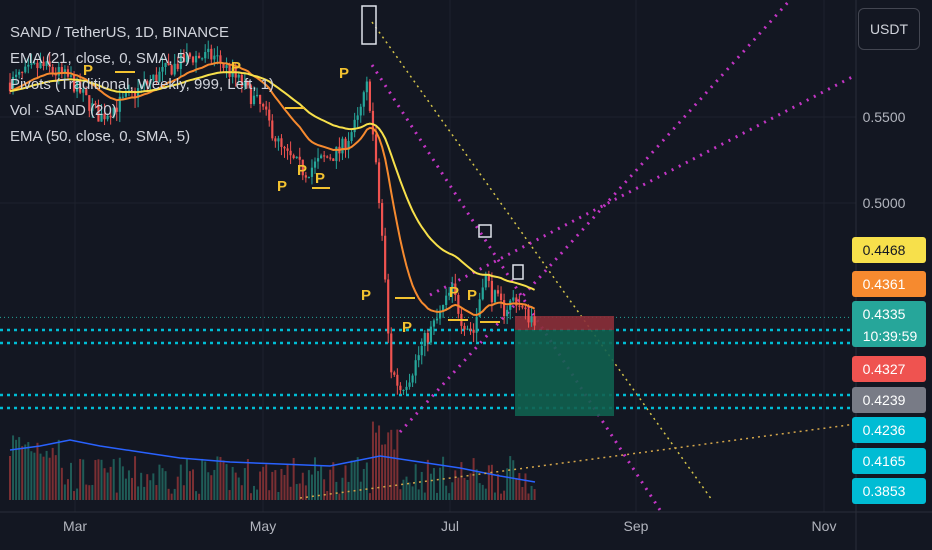 This screenshot has height=550, width=932. I want to click on legend-ema50: EMA (50, close, 0, SMA, 5), so click(100, 136).